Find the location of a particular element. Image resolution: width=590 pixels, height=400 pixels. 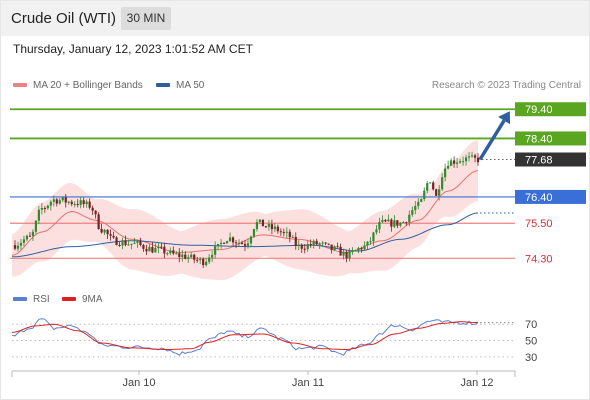

rsi-9ma-line is located at coordinates (245, 335).